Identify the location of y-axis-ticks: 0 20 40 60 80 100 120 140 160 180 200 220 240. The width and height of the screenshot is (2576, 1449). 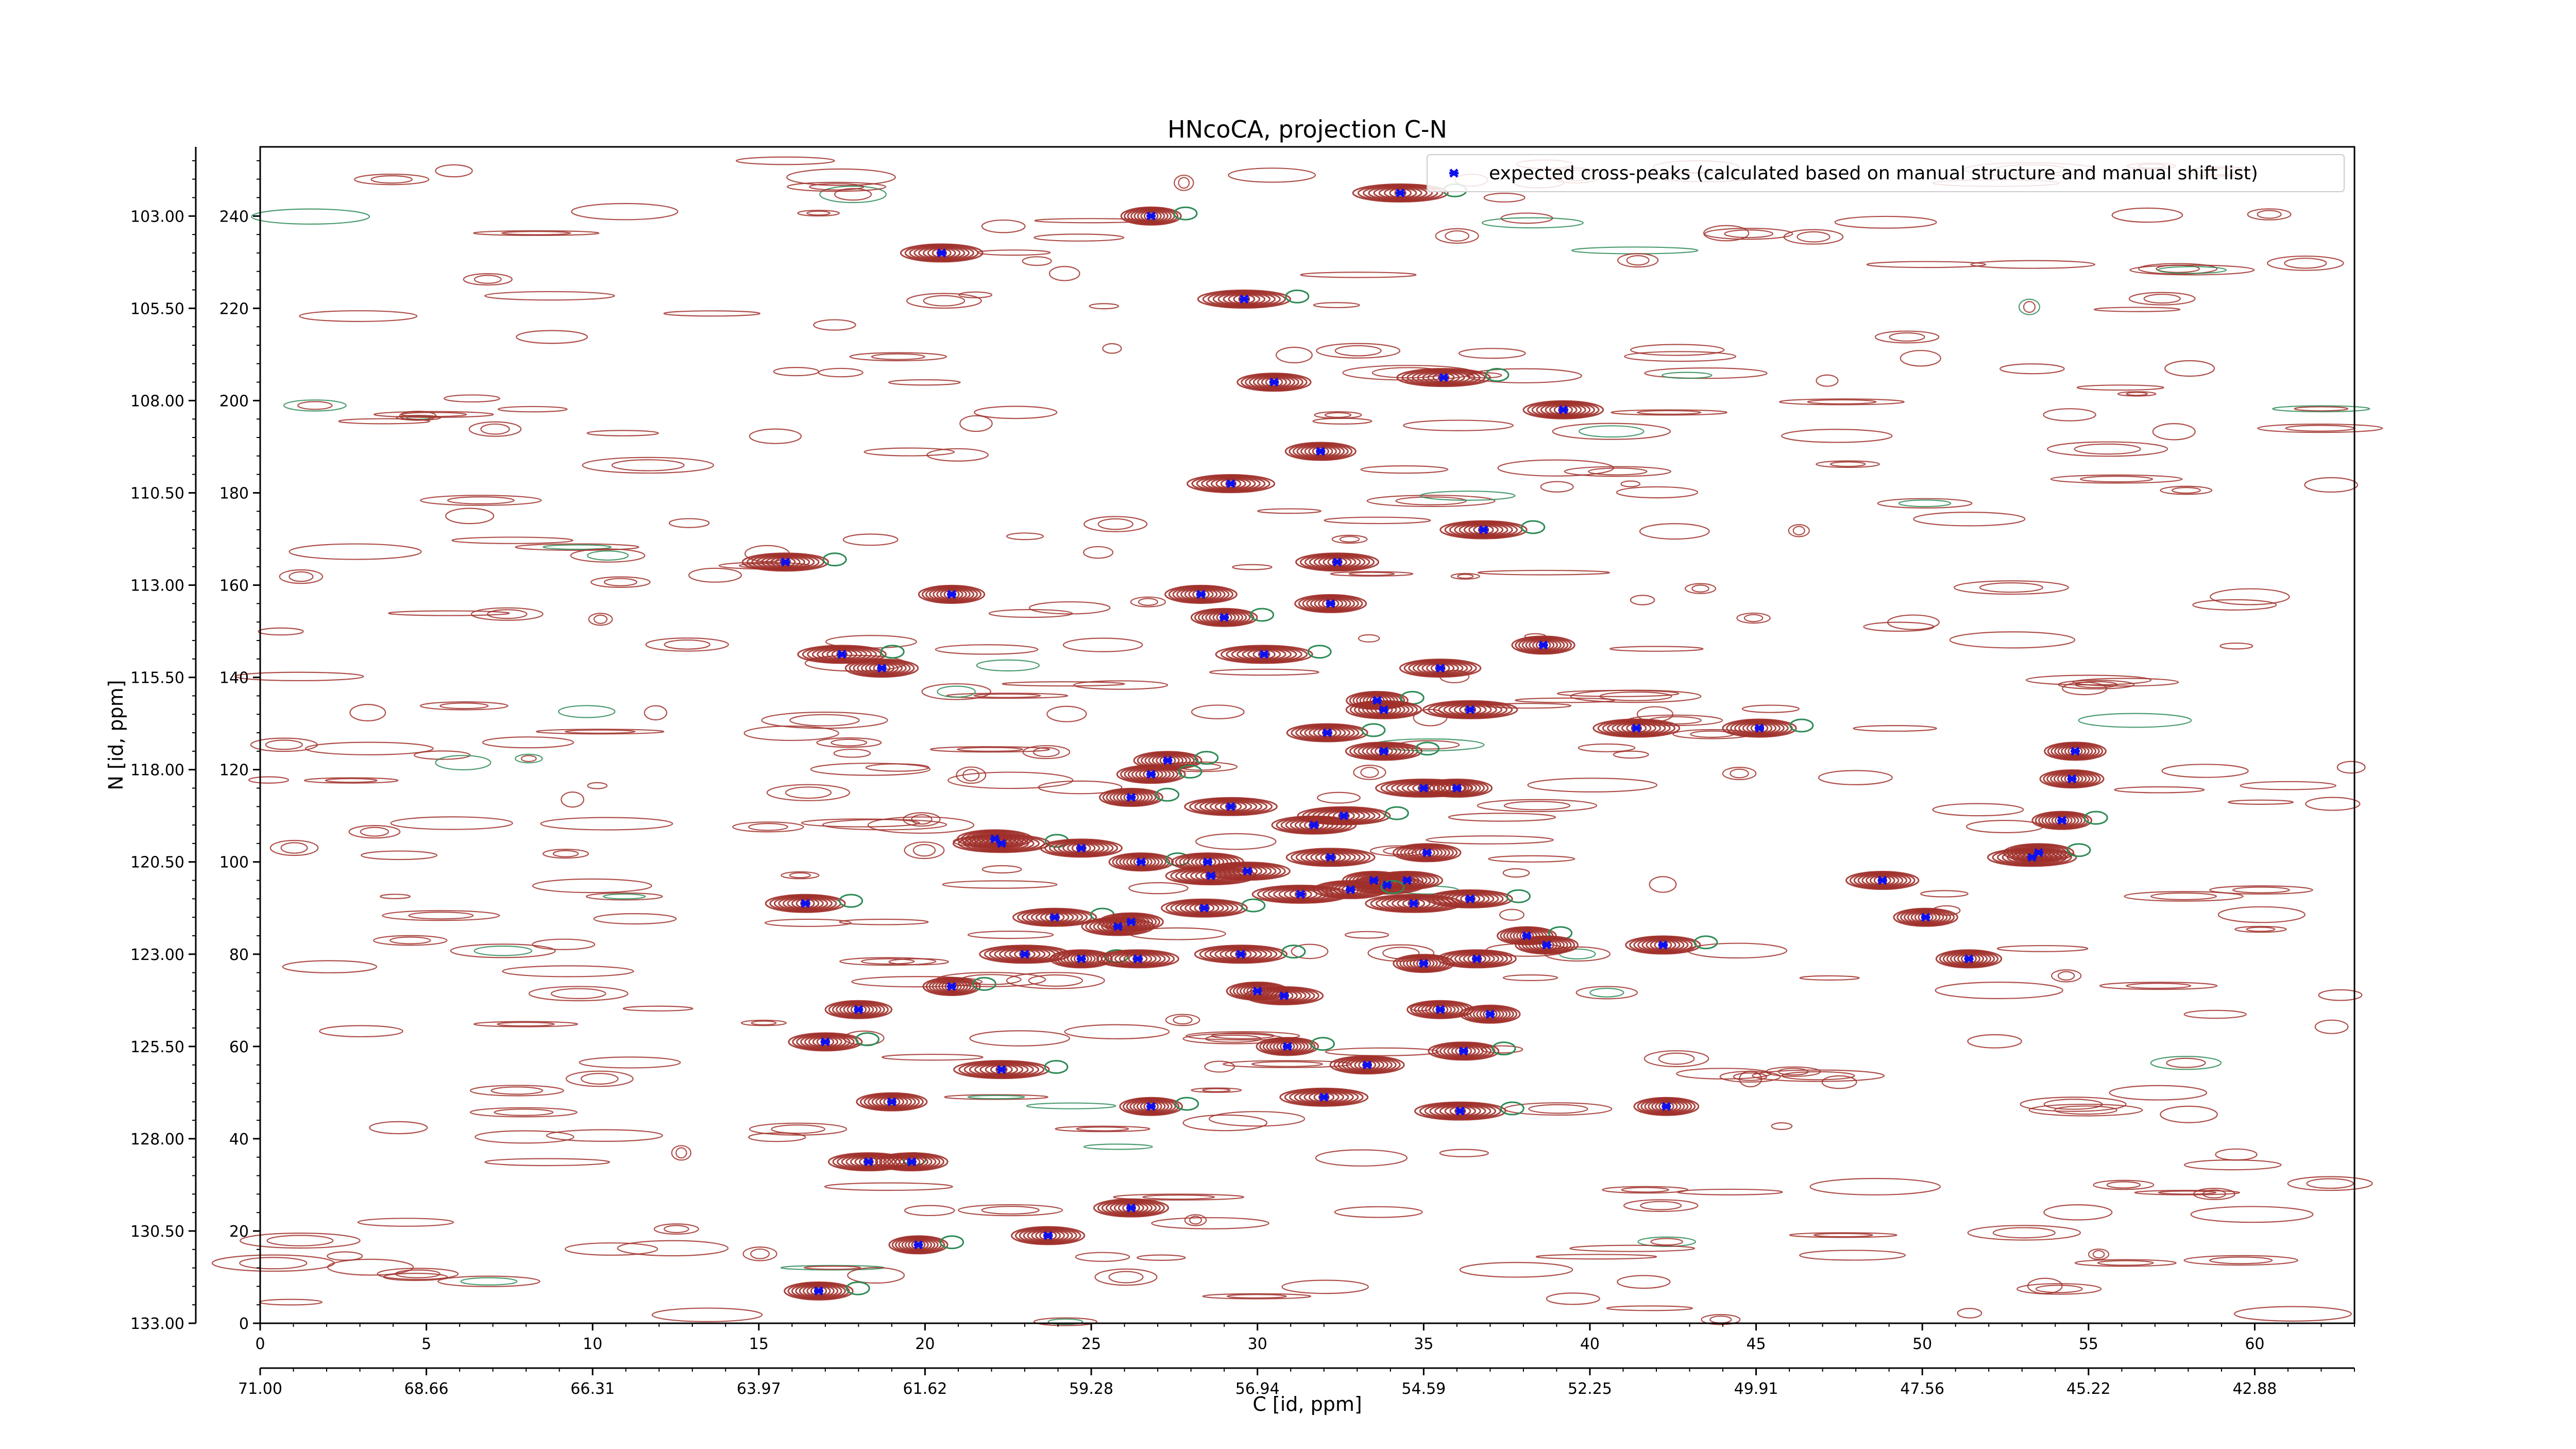
(239, 746).